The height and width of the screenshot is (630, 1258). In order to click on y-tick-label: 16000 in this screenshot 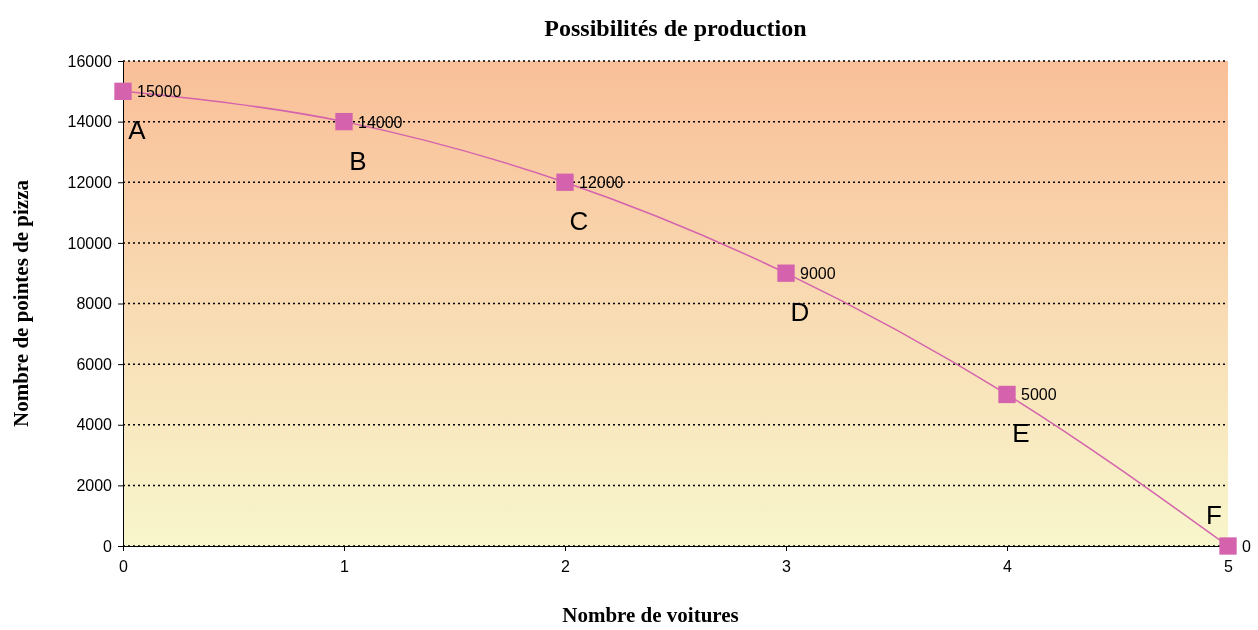, I will do `click(90, 61)`.